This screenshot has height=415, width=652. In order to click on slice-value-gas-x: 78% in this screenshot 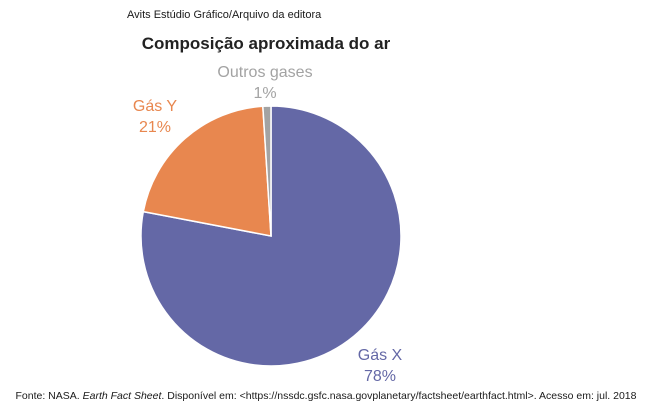, I will do `click(380, 376)`.